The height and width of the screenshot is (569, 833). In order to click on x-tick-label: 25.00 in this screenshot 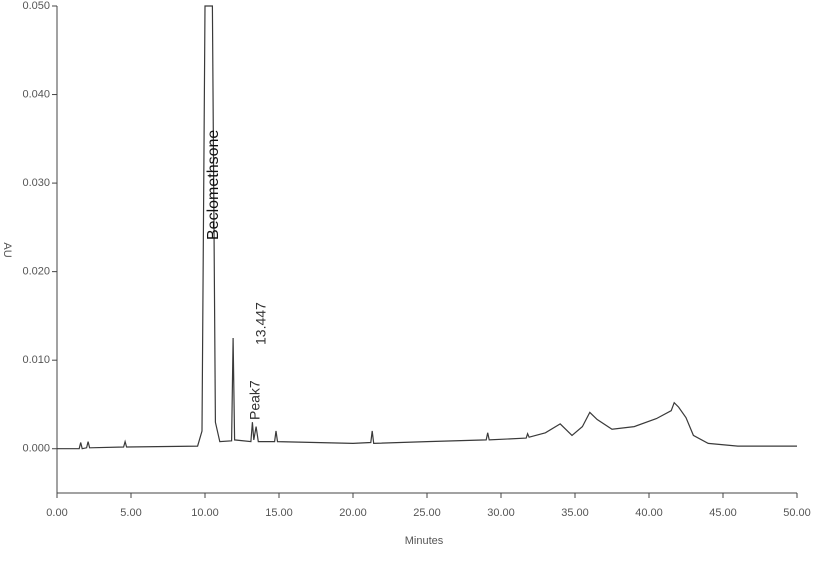, I will do `click(427, 513)`.